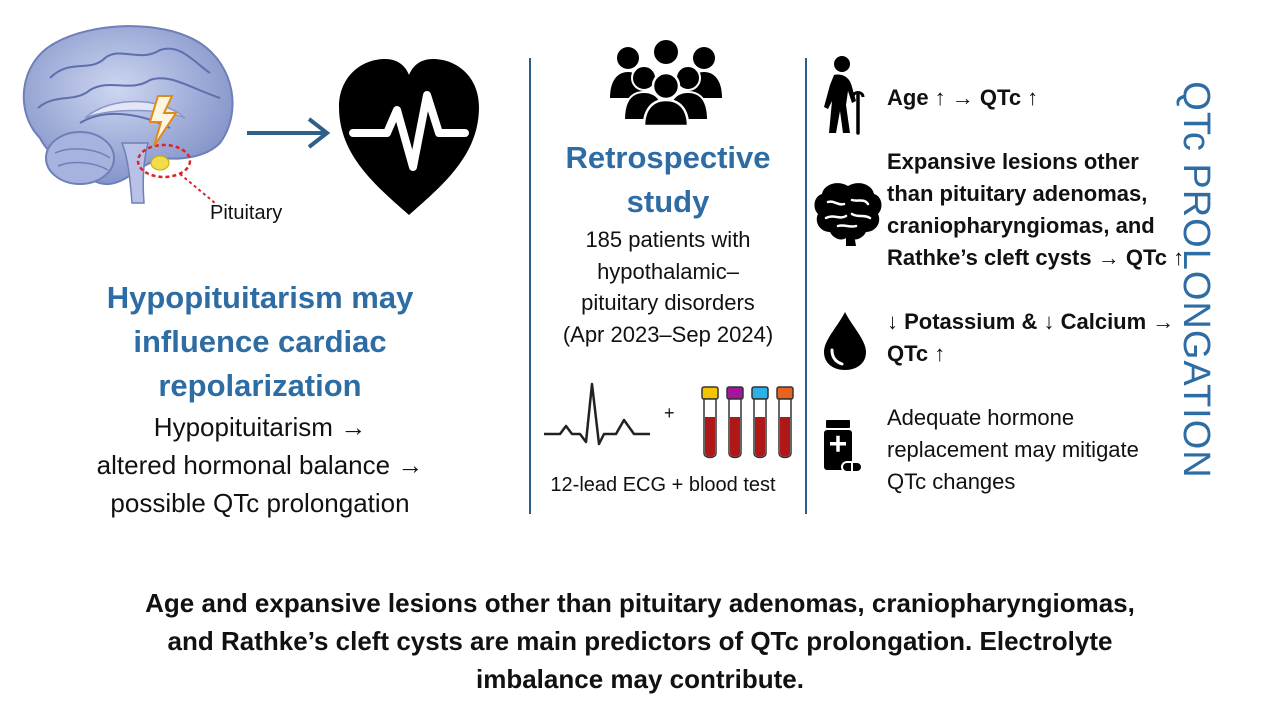 The width and height of the screenshot is (1280, 706). I want to click on drop-icon, so click(845, 341).